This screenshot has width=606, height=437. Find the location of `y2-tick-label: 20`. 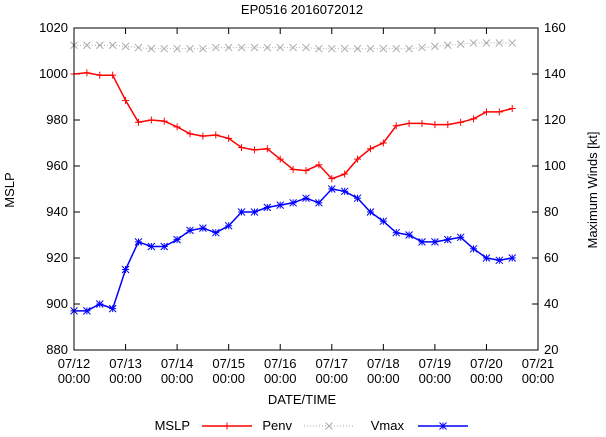

y2-tick-label: 20 is located at coordinates (551, 349).